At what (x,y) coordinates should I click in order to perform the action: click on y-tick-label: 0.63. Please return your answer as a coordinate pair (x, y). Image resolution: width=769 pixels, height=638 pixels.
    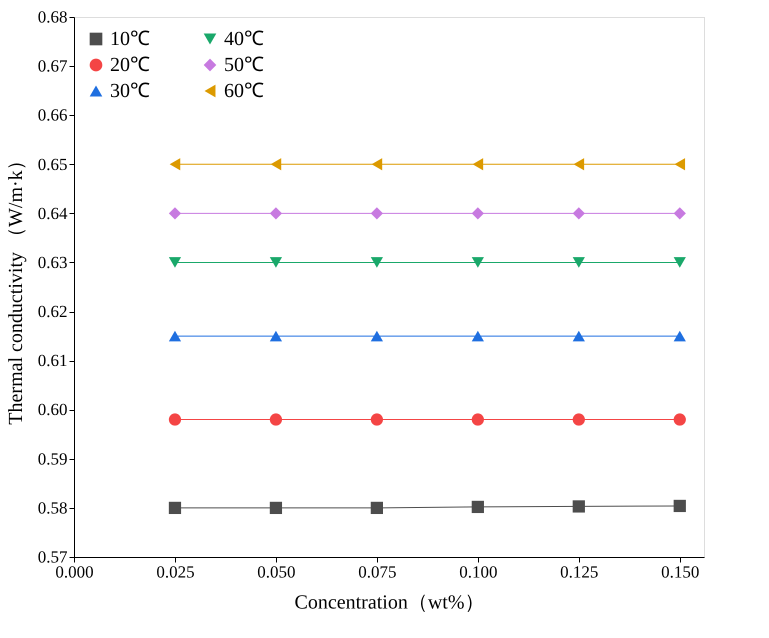
    Looking at the image, I should click on (53, 262).